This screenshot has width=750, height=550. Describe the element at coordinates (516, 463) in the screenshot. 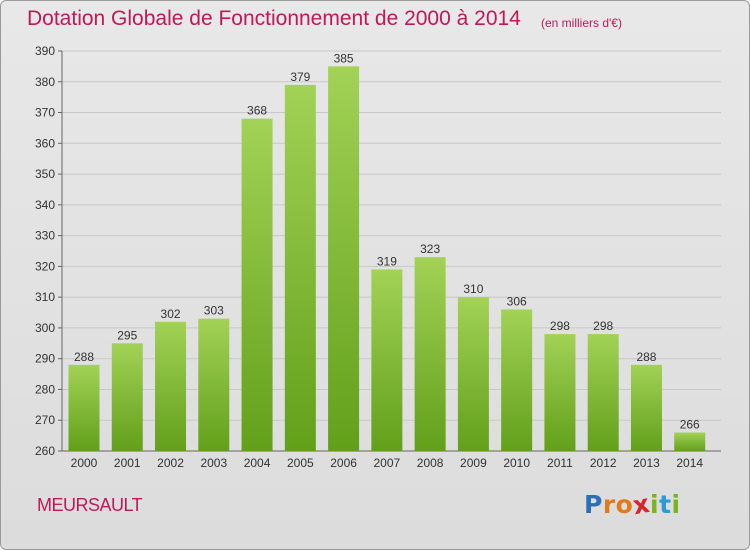

I see `x-tick-label-2010: 2010` at that location.